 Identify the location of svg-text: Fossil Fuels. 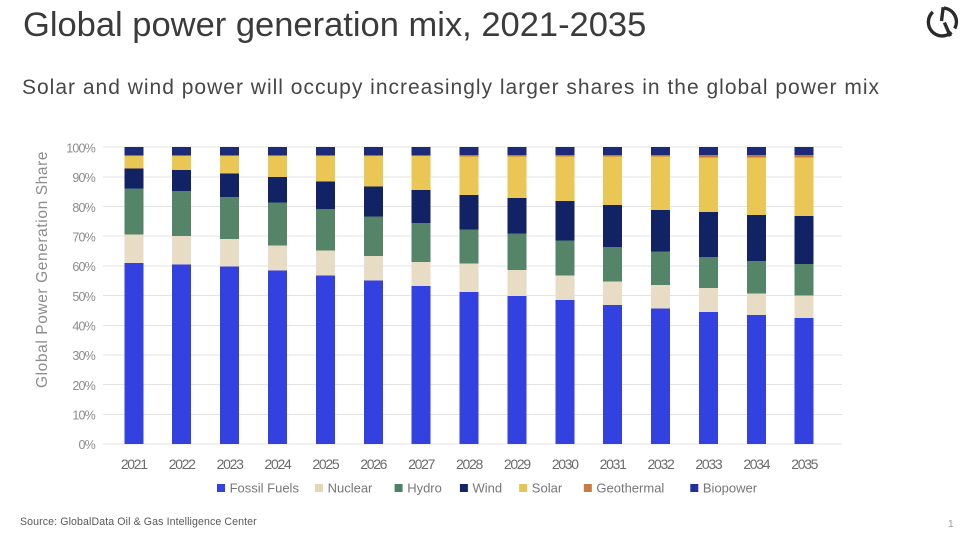
(265, 488).